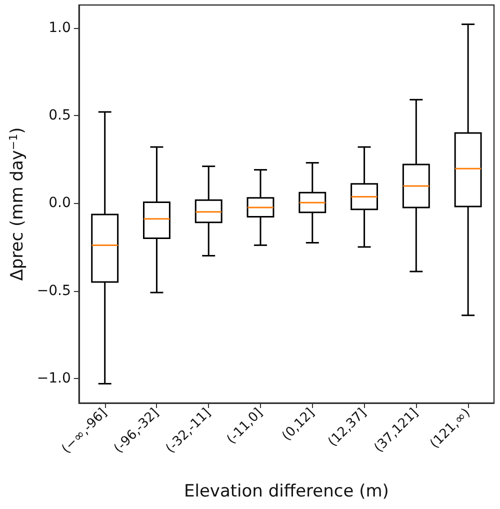 This screenshot has height=509, width=500. Describe the element at coordinates (286, 492) in the screenshot. I see `x-axis-title: Elevation difference (m)` at that location.